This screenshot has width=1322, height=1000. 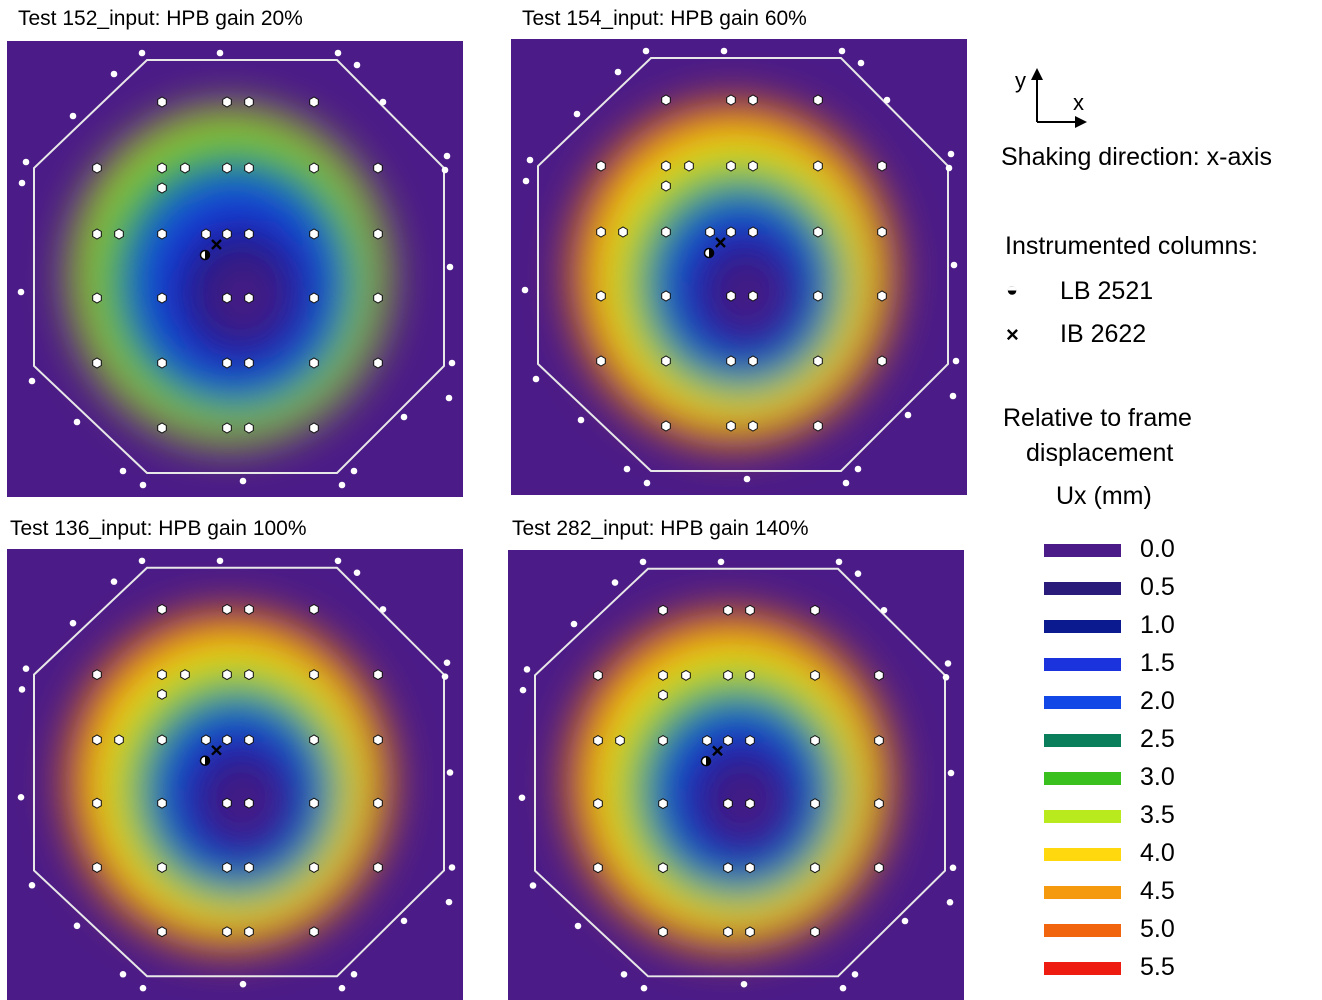 What do you see at coordinates (1082, 854) in the screenshot?
I see `legend-swatch-4.0` at bounding box center [1082, 854].